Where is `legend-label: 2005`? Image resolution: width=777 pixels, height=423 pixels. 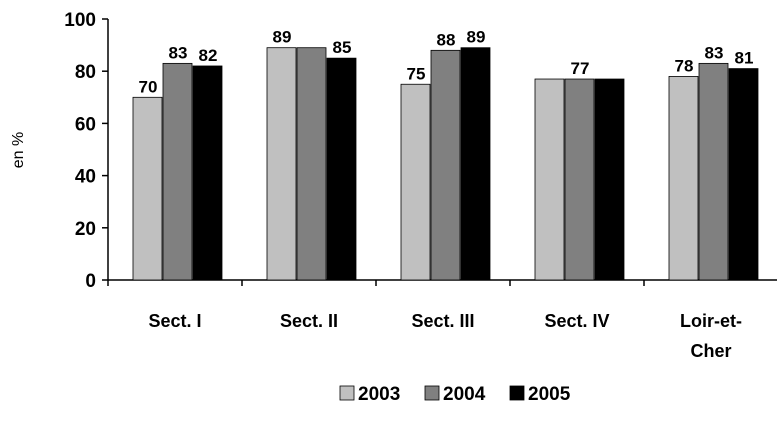
legend-label: 2005 is located at coordinates (549, 394).